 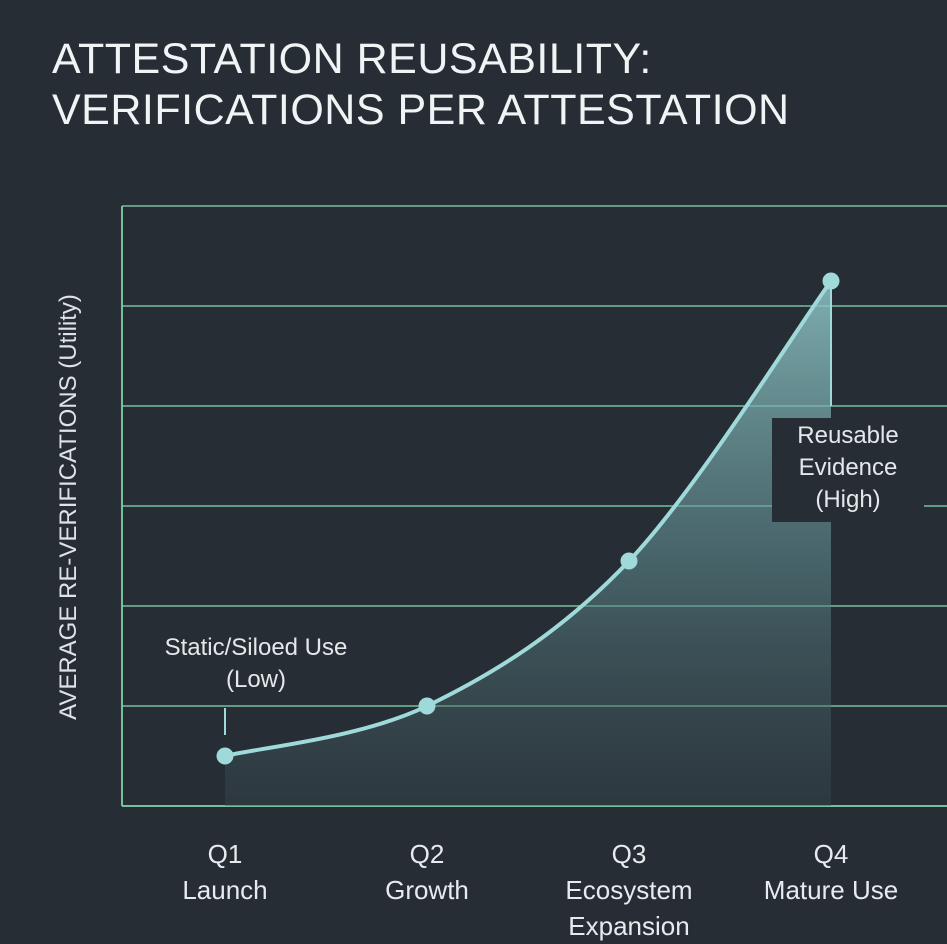 I want to click on annotation-line: Static/Siloed Use, so click(x=256, y=647).